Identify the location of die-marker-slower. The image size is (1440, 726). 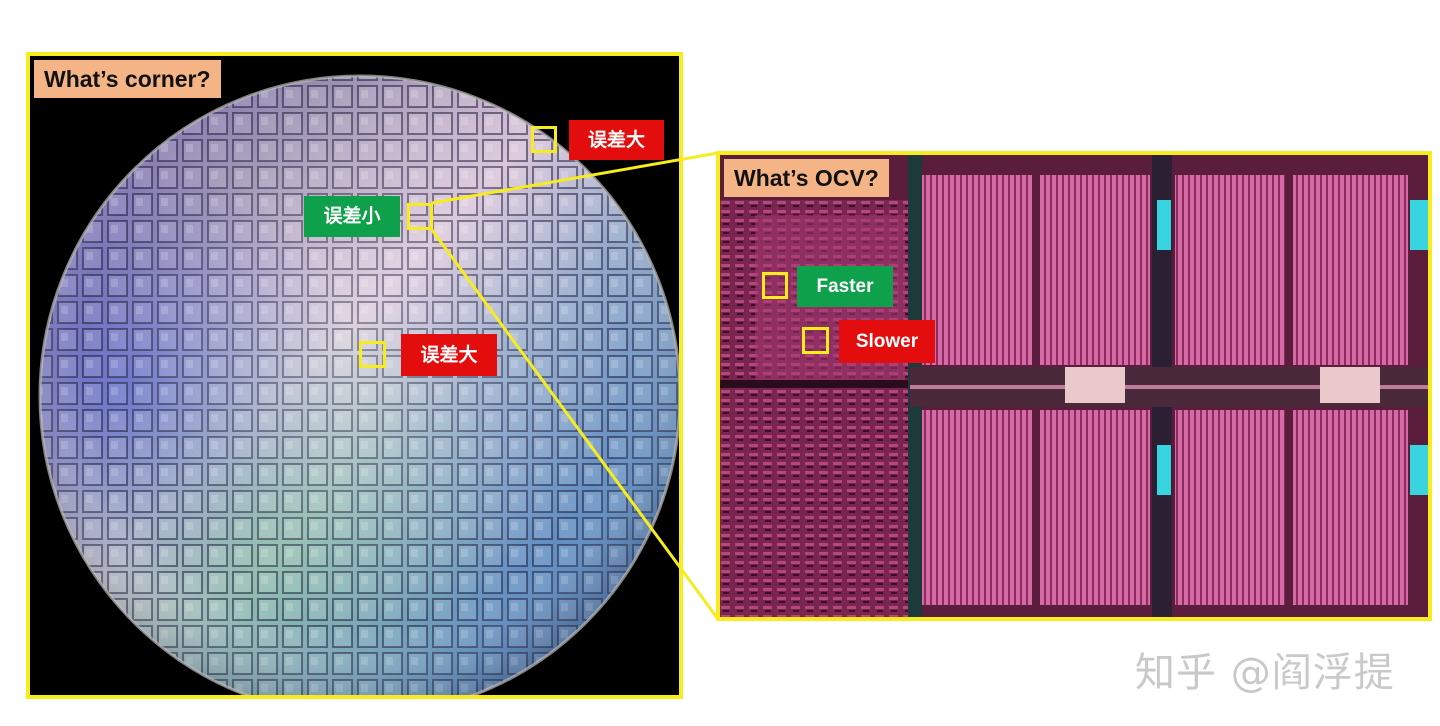
(815, 340).